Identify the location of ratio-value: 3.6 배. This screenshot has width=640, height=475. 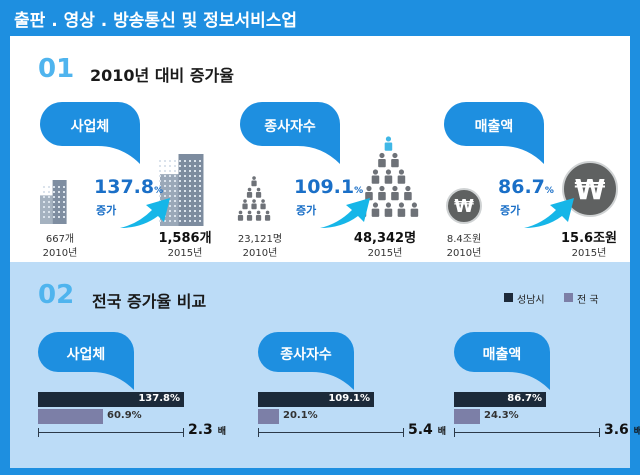
(622, 430).